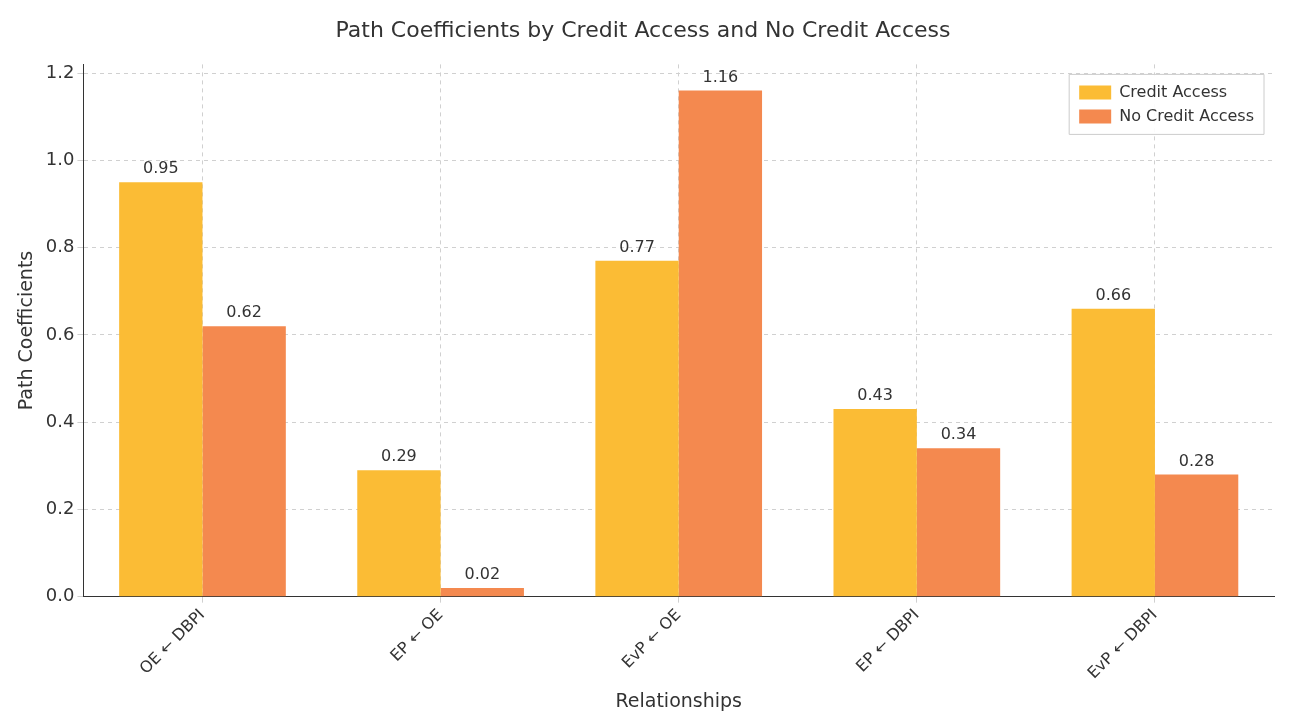 The height and width of the screenshot is (725, 1292). What do you see at coordinates (1187, 115) in the screenshot?
I see `legend-label: No Credit Access` at bounding box center [1187, 115].